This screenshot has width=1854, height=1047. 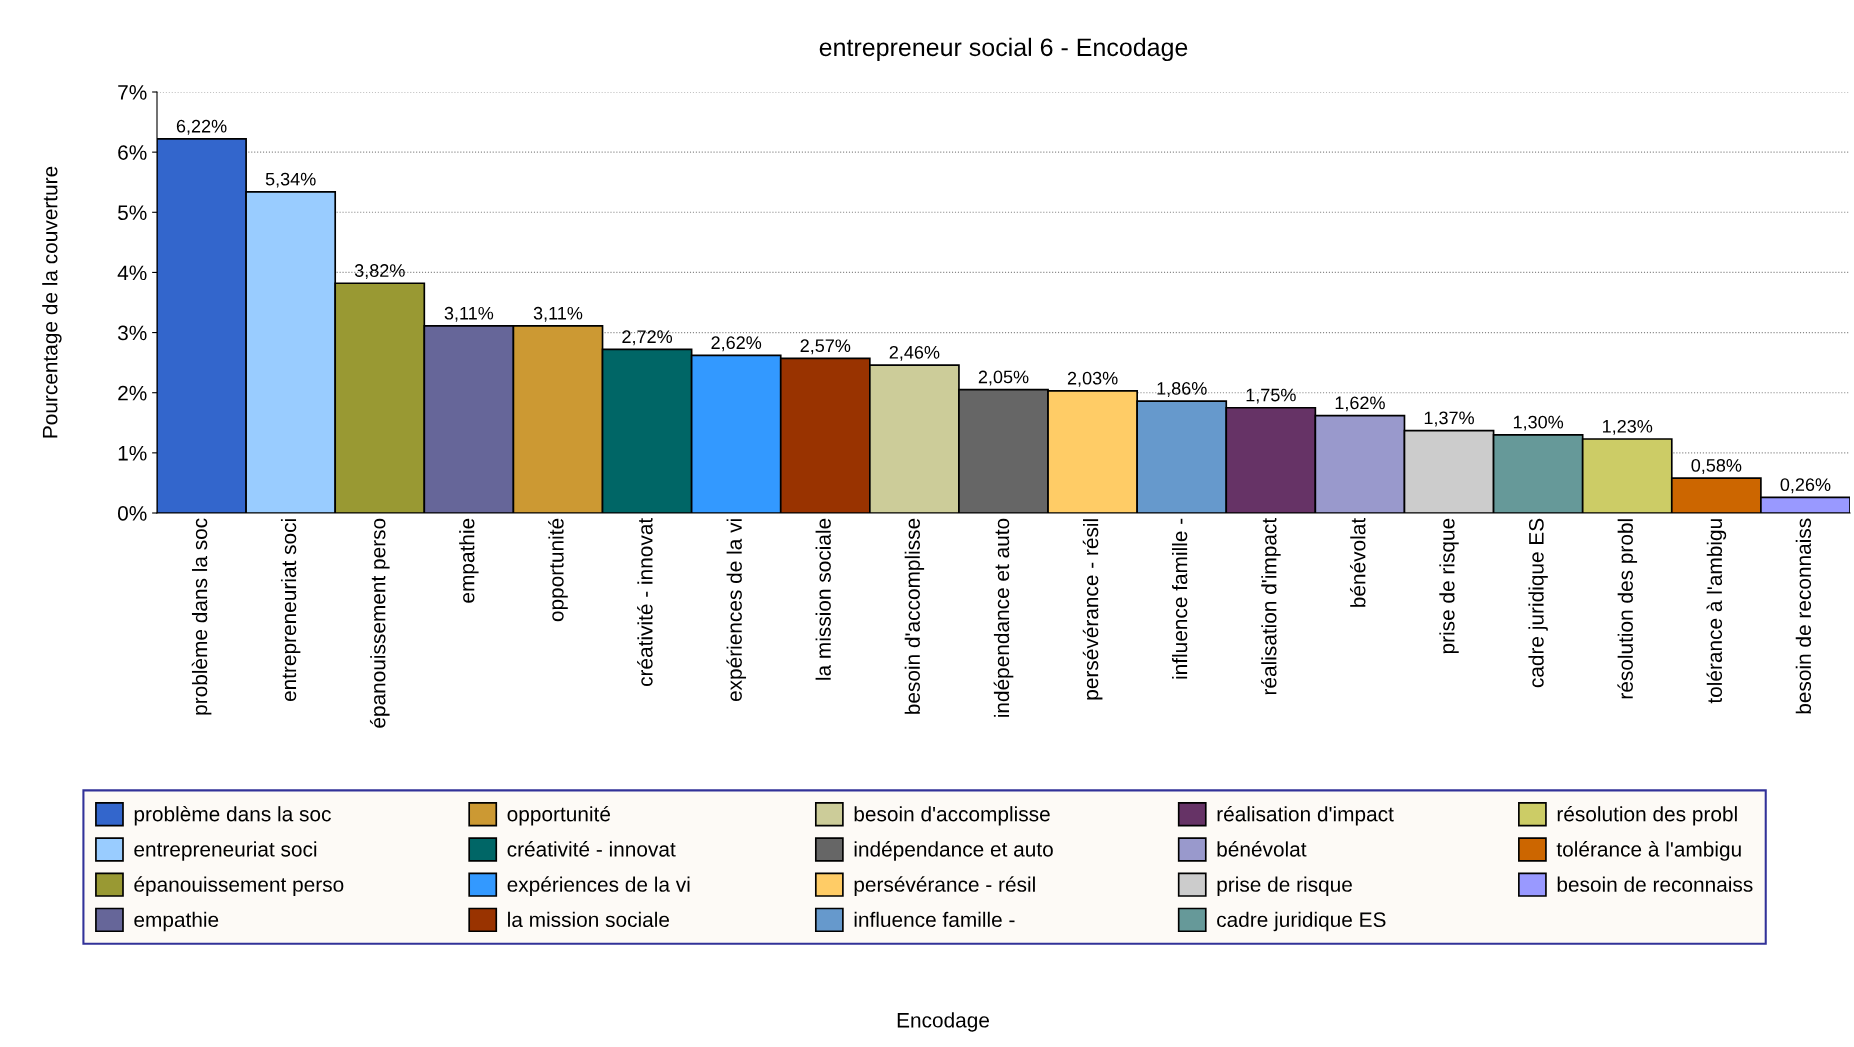 I want to click on legend-label: réalisation d'impact, so click(x=1305, y=815).